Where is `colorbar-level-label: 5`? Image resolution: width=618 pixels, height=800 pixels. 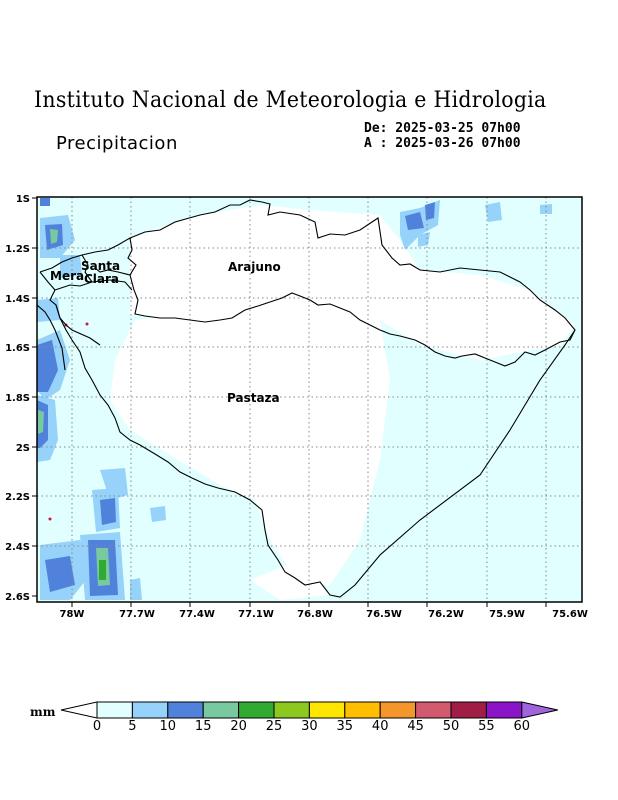 colorbar-level-label: 5 is located at coordinates (132, 726).